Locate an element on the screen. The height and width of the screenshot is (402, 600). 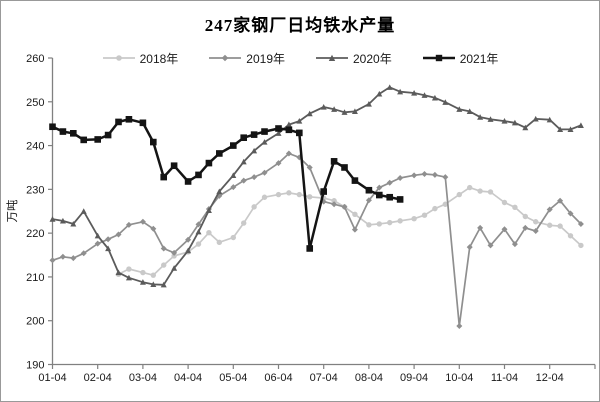
x-tick-label: 10-04 is located at coordinates (459, 378).